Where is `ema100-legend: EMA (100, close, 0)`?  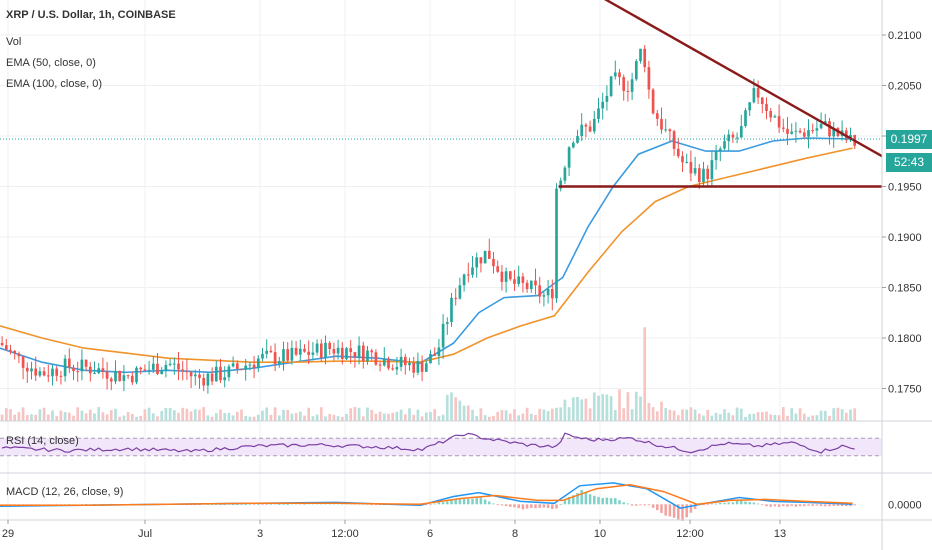 ema100-legend: EMA (100, close, 0) is located at coordinates (54, 84).